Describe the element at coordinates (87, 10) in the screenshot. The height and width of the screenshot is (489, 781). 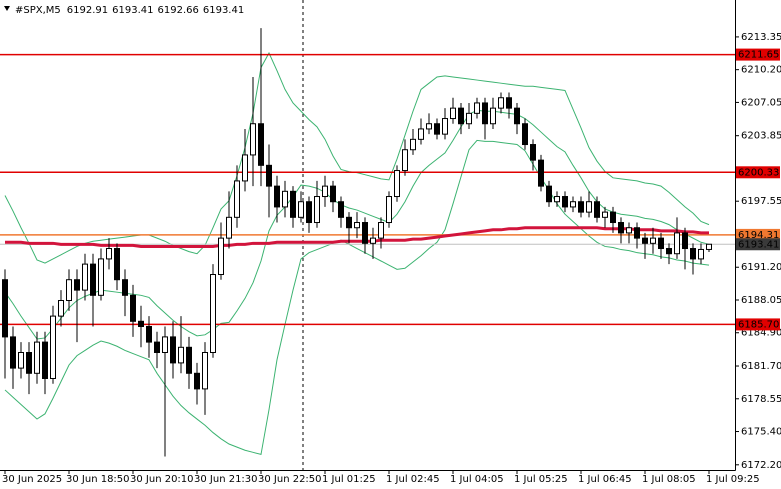
I see `header-open: 6192.91` at that location.